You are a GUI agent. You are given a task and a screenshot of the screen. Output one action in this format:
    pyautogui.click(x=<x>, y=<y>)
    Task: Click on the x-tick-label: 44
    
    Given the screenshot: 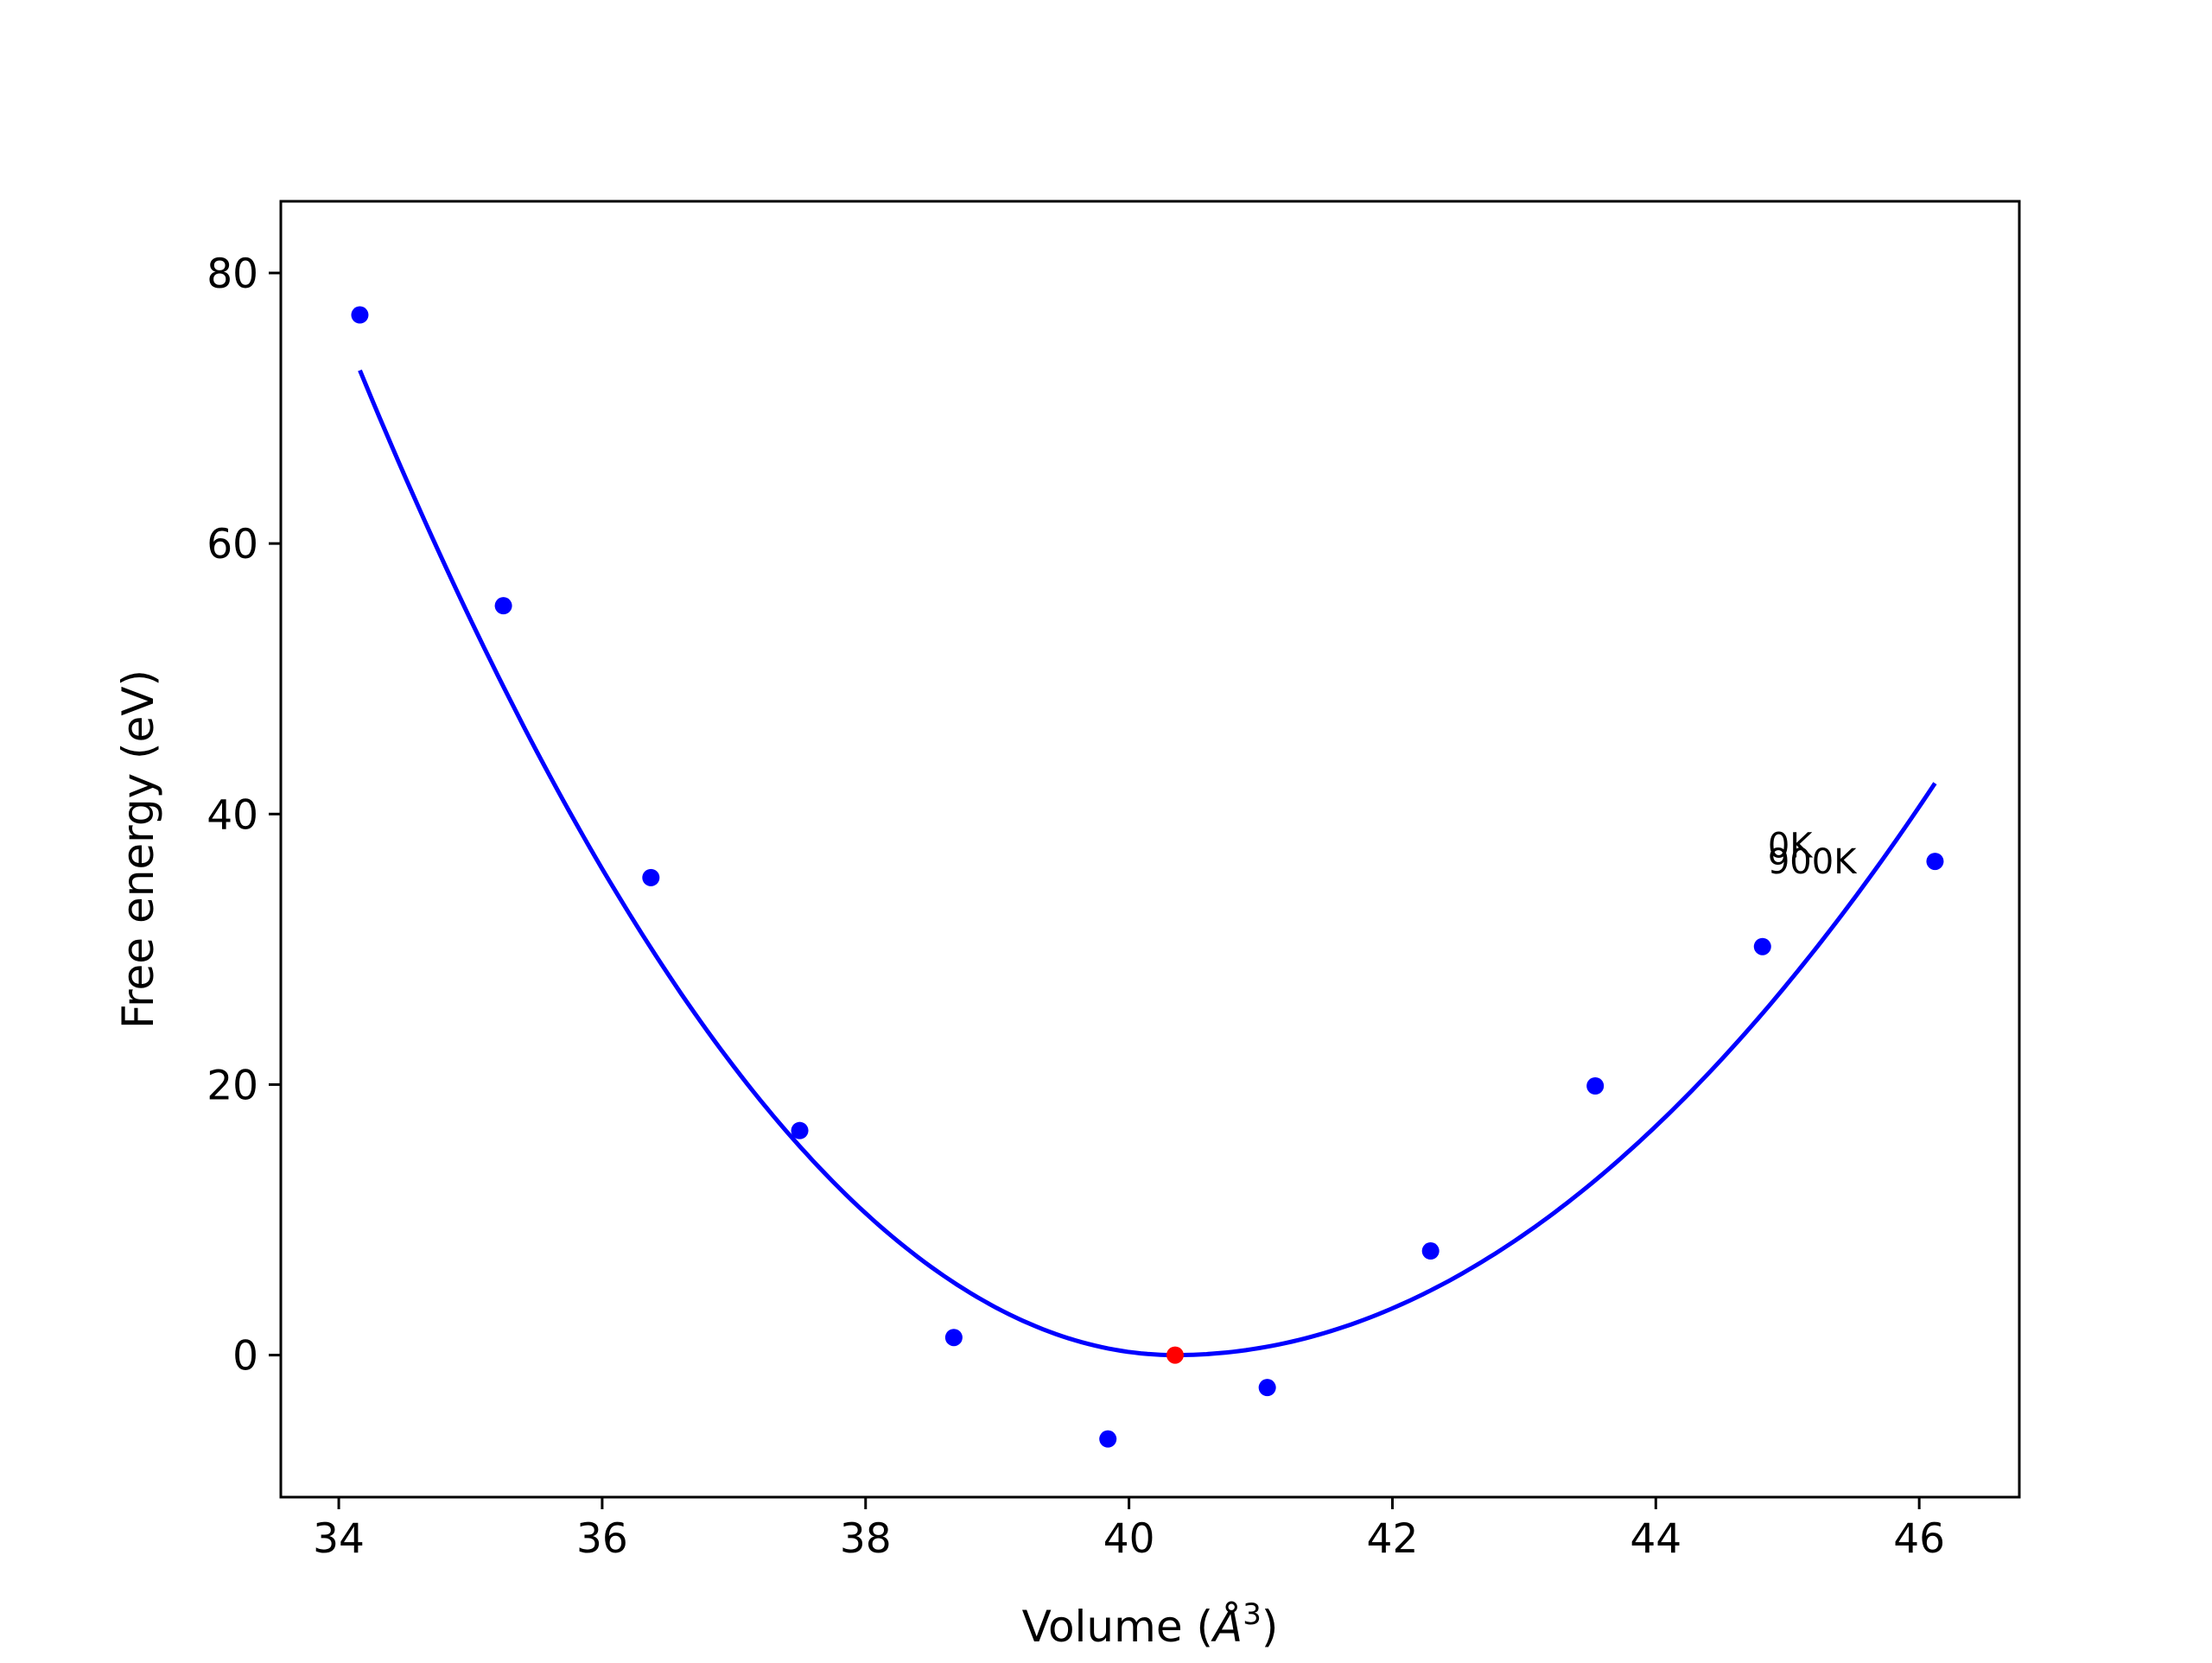 What is the action you would take?
    pyautogui.click(x=1655, y=1539)
    